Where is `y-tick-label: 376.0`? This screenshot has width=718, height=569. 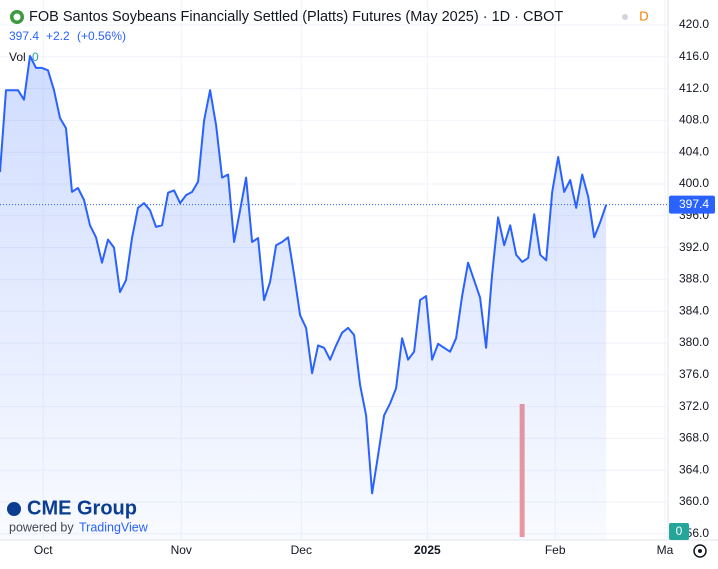 y-tick-label: 376.0 is located at coordinates (694, 374).